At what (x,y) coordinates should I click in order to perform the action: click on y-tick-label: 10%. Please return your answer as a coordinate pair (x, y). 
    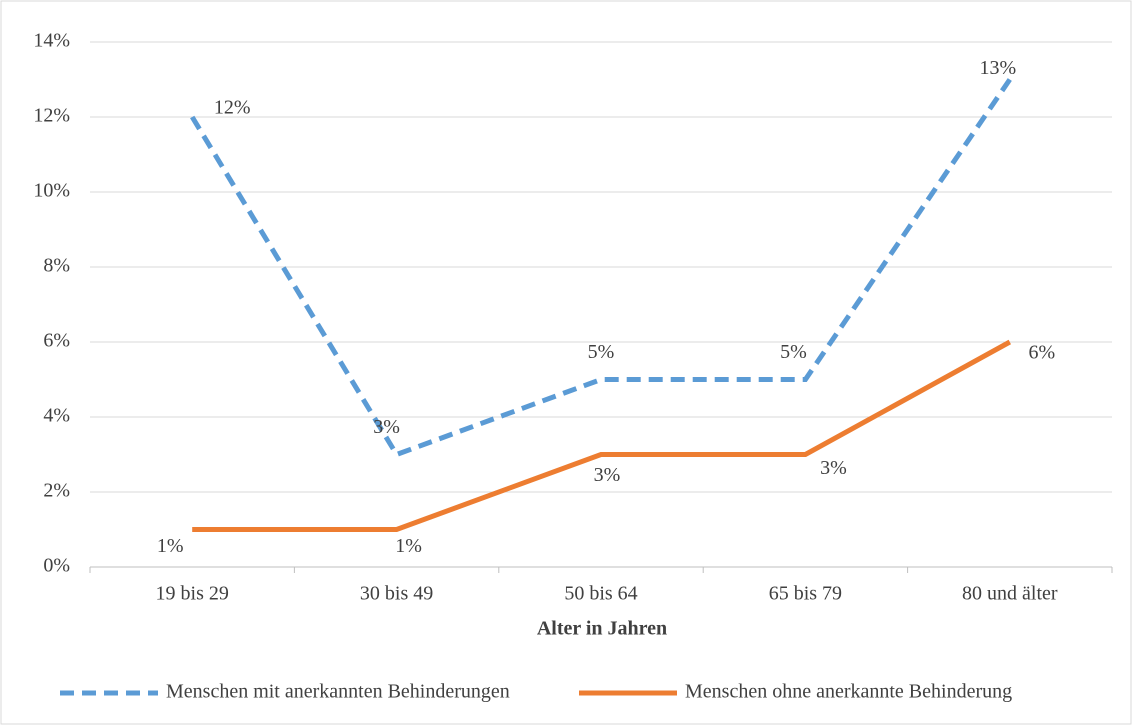
    Looking at the image, I should click on (51, 191).